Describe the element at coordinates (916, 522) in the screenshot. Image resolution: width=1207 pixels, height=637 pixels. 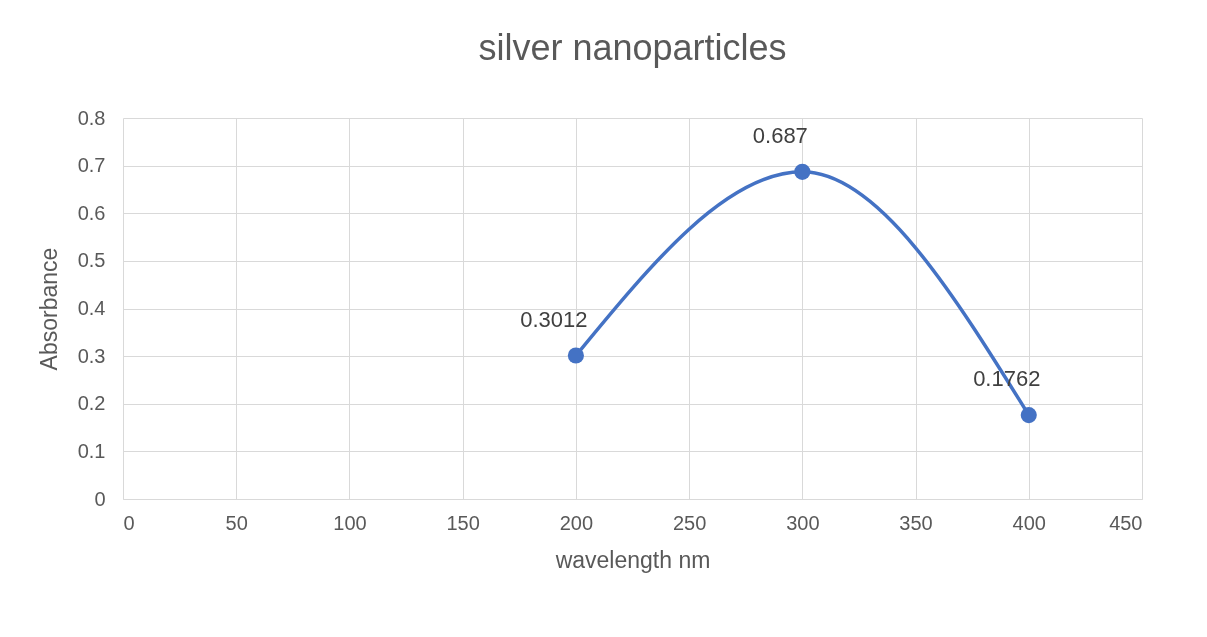
I see `x-tick-label: 350` at that location.